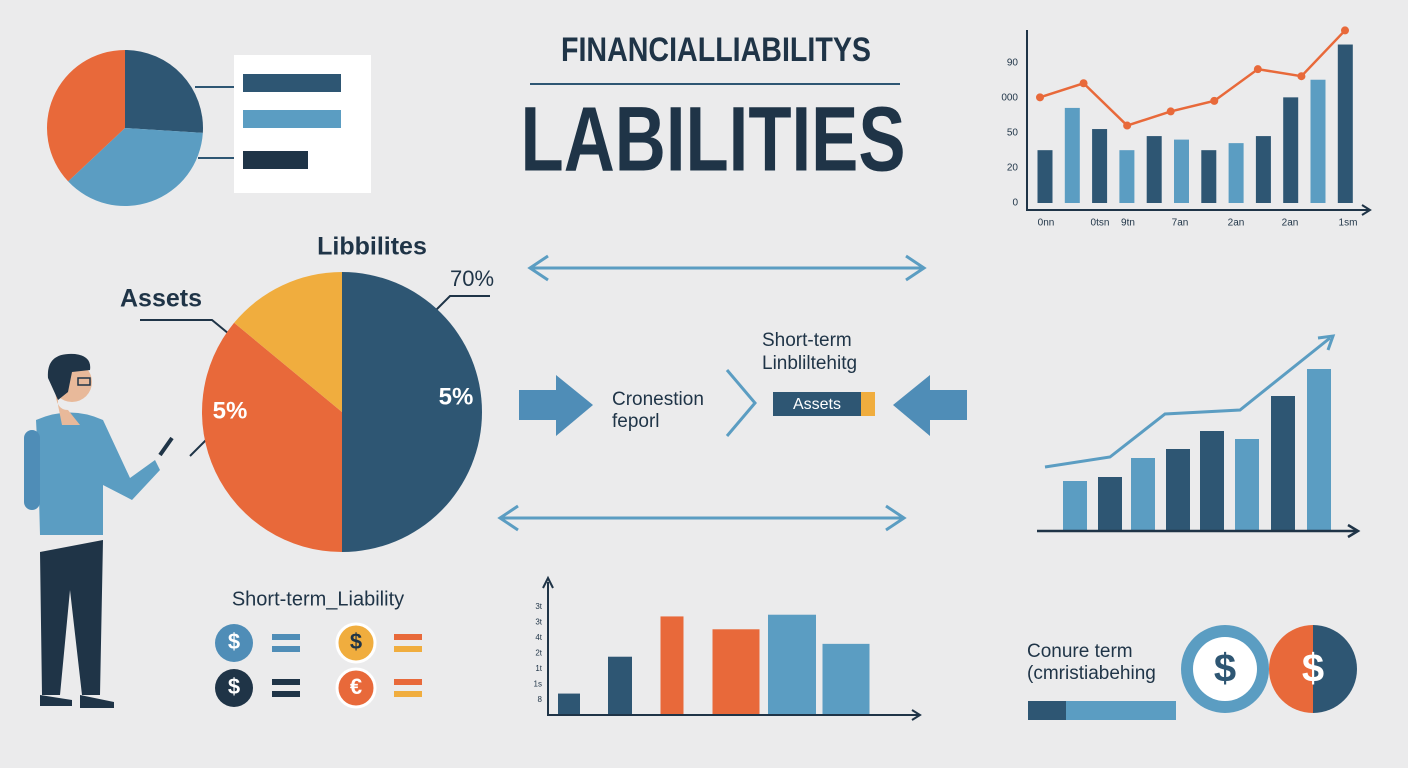 Image resolution: width=1408 pixels, height=768 pixels. What do you see at coordinates (1236, 223) in the screenshot?
I see `x-tick-label: 2an` at bounding box center [1236, 223].